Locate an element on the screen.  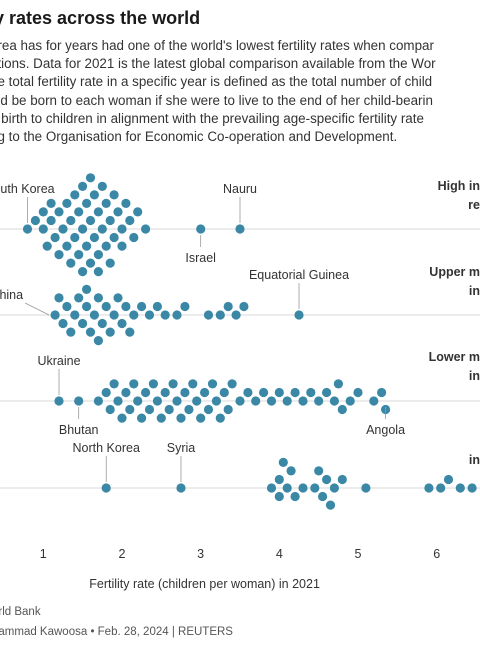
annotation-label: China is located at coordinates (11, 295).